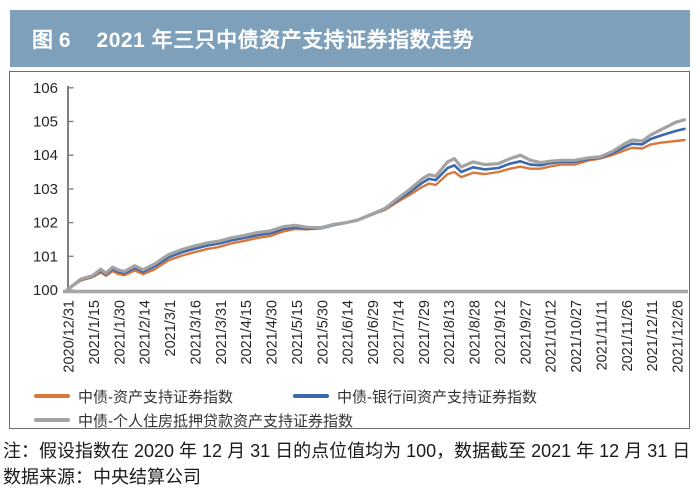  What do you see at coordinates (102, 477) in the screenshot?
I see `note-line-2: 数据来源：中央结算公司` at bounding box center [102, 477].